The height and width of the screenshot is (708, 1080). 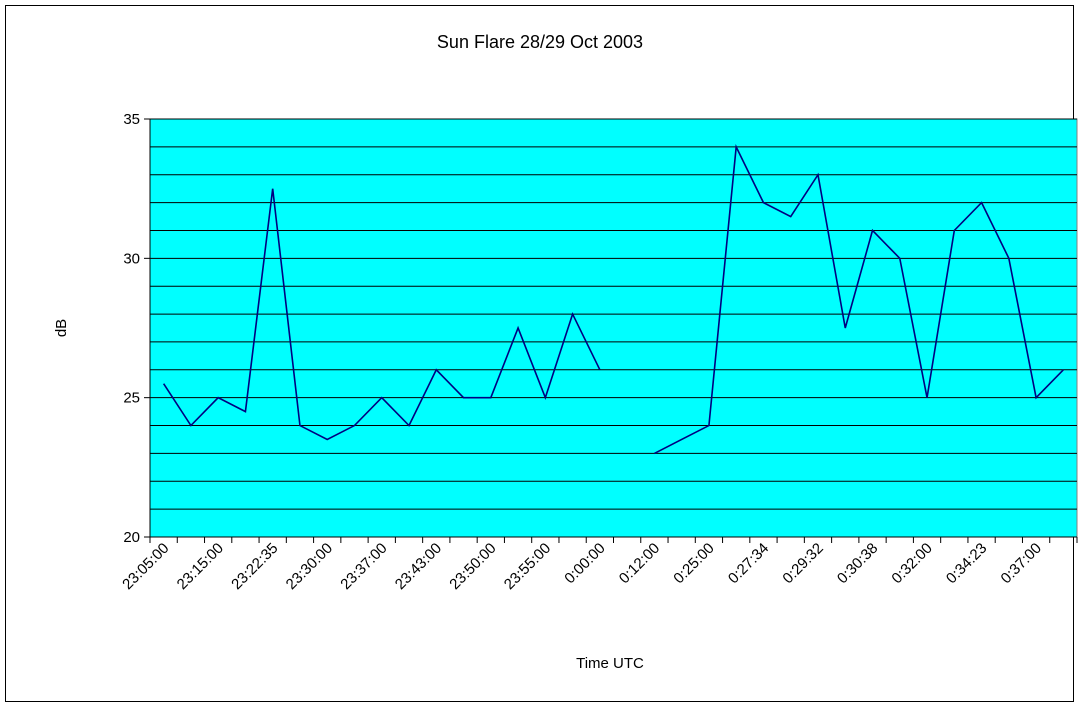 What do you see at coordinates (131, 537) in the screenshot?
I see `y-tick-label: 20` at bounding box center [131, 537].